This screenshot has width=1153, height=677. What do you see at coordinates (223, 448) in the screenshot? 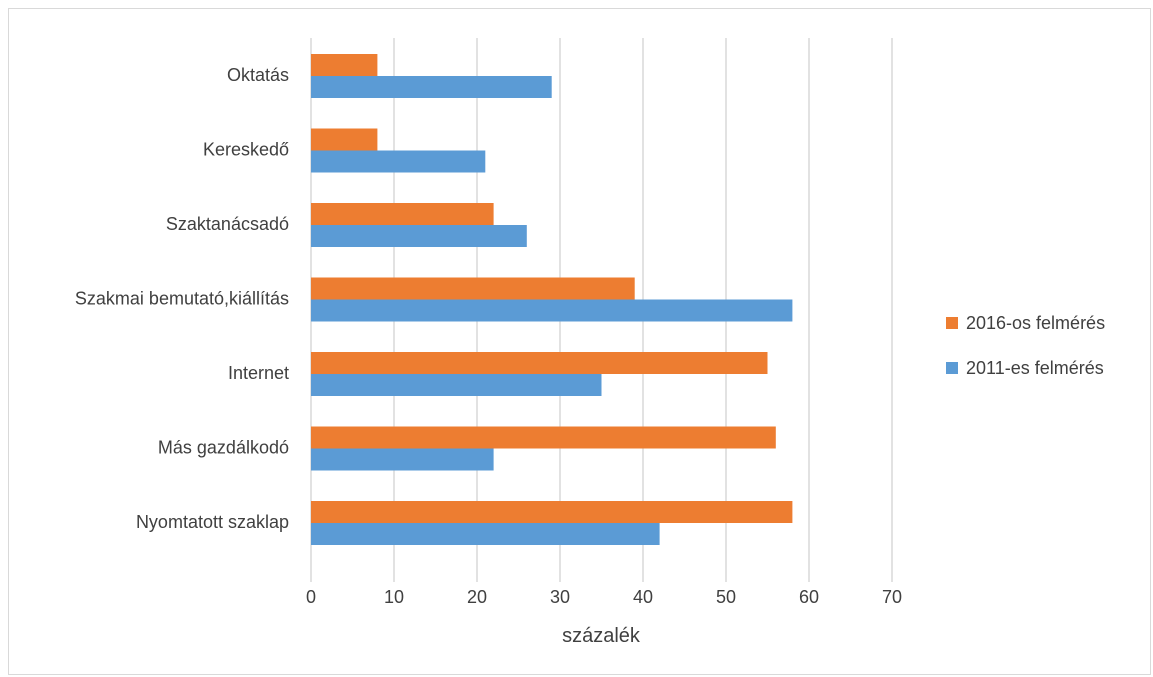
I see `category-label-5: Más gazdálkodó` at bounding box center [223, 448].